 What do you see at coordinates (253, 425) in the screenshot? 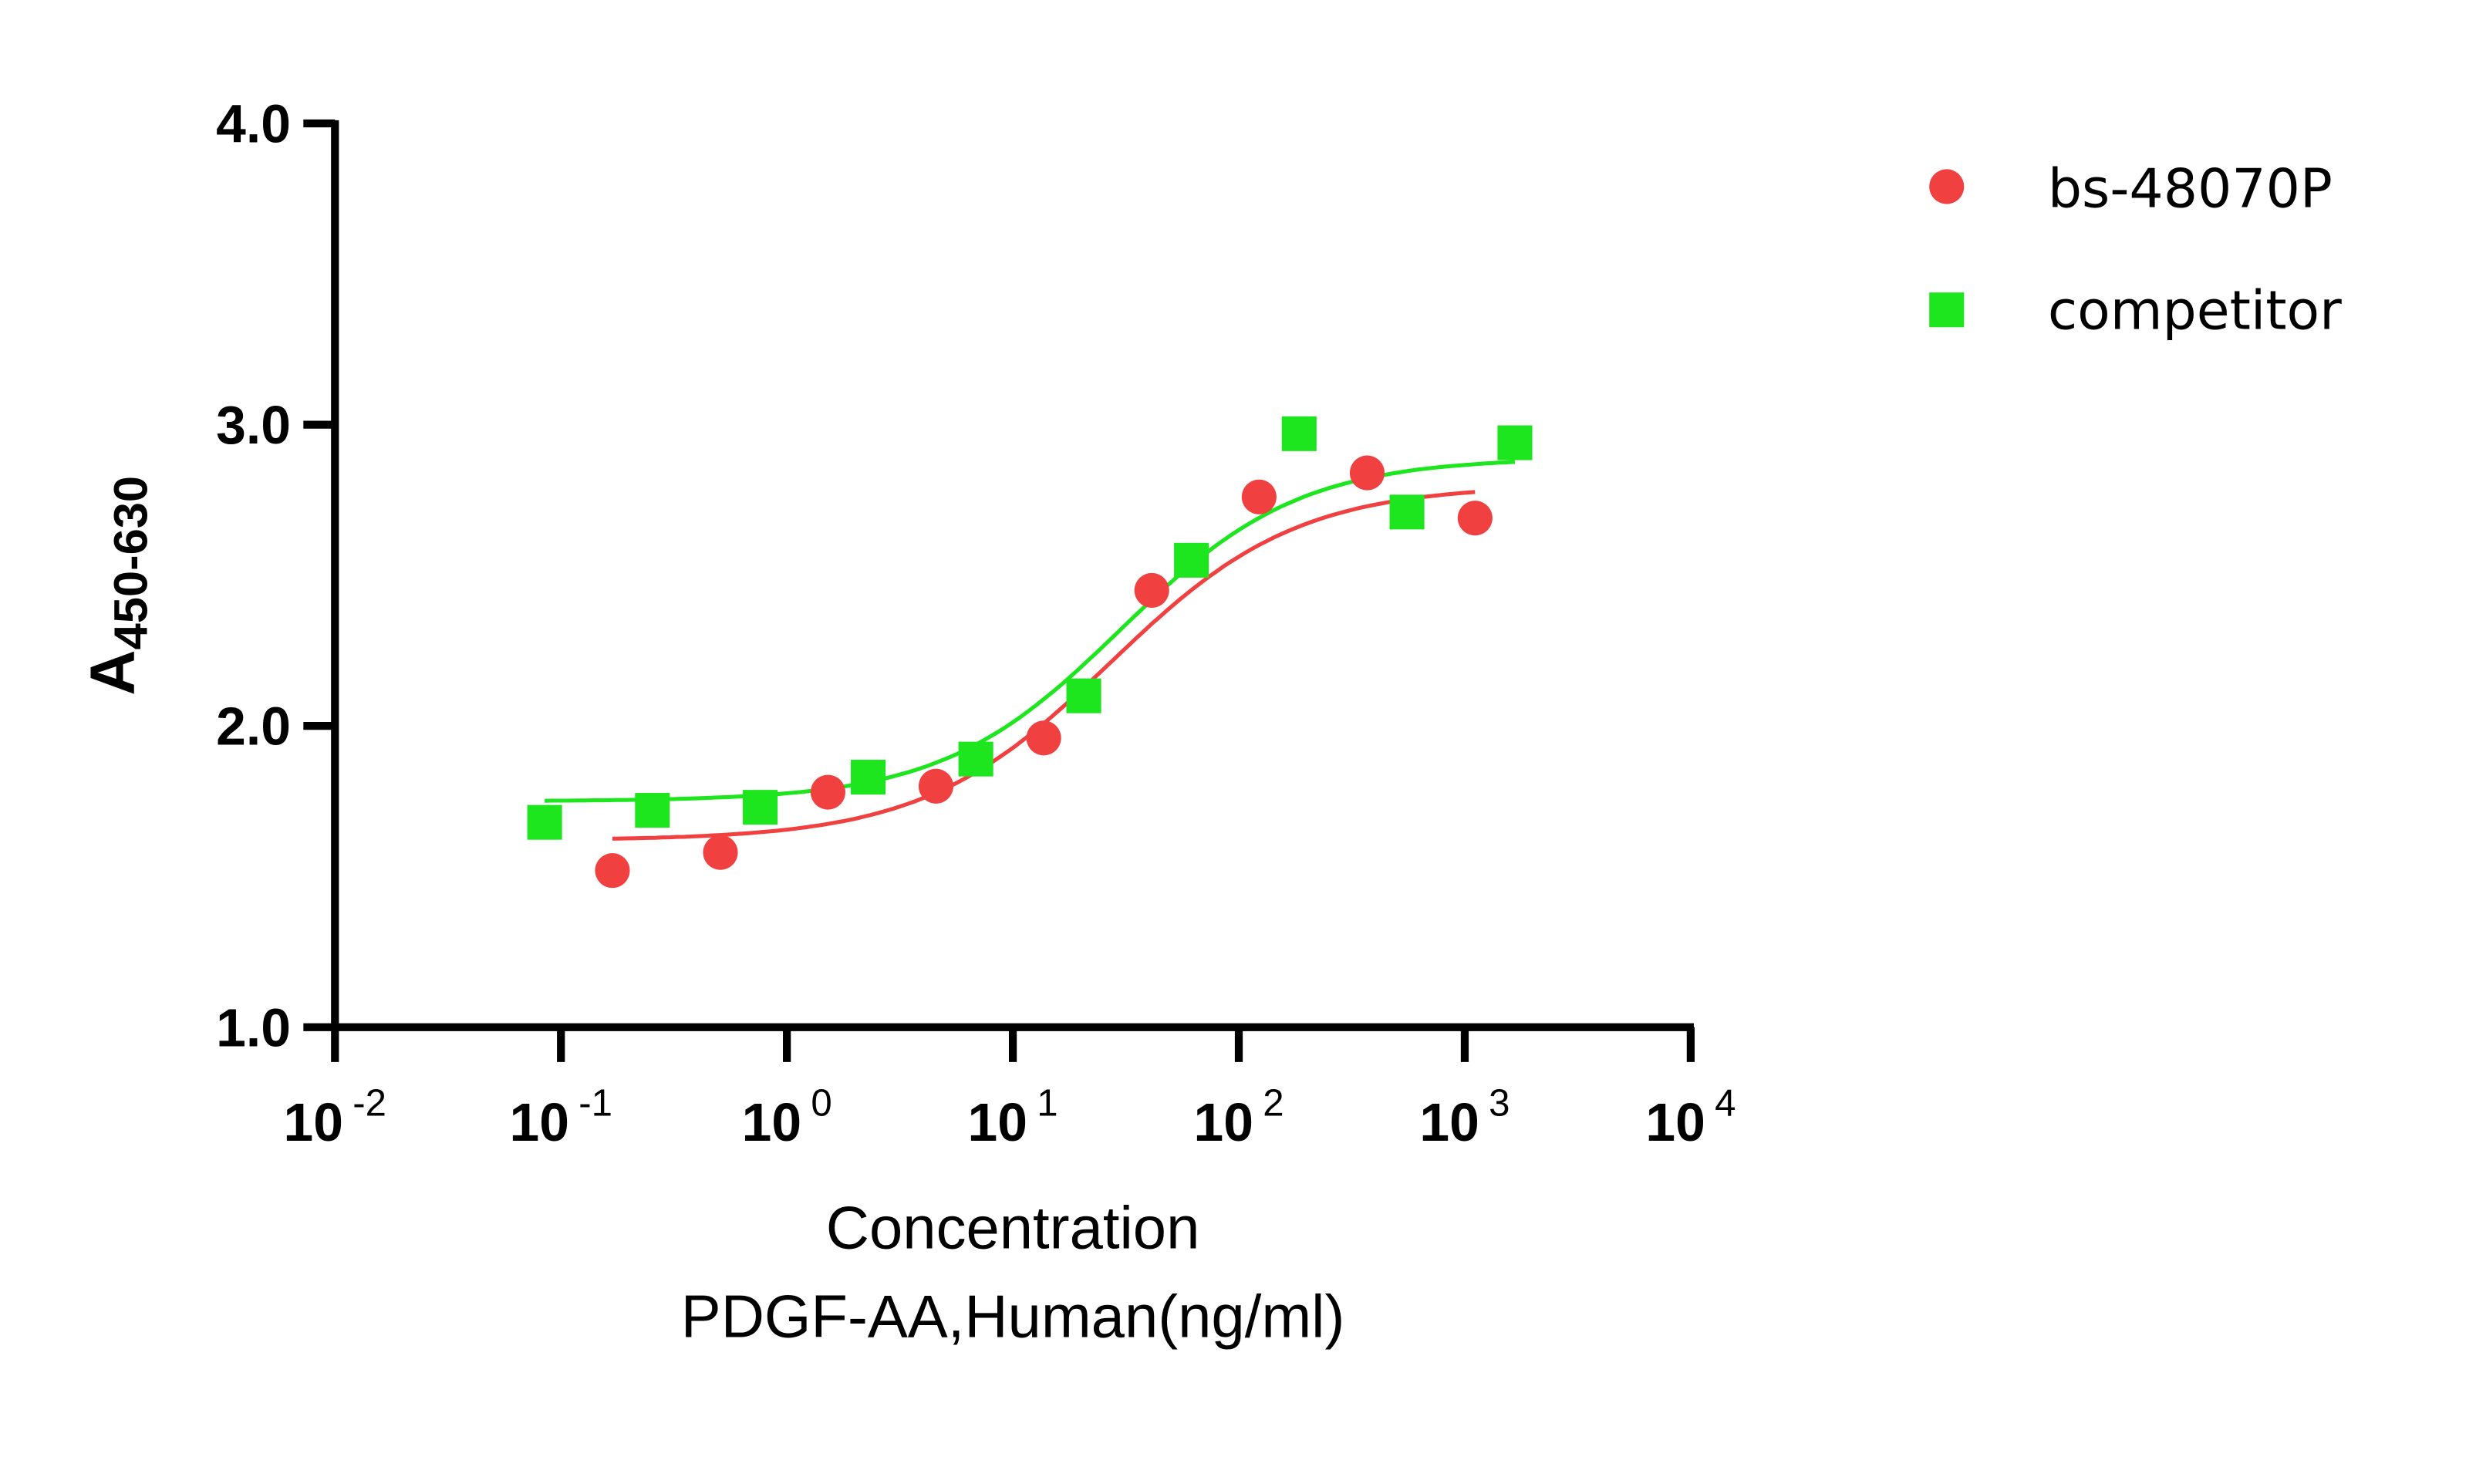
I see `y-tick-label: 3.0` at bounding box center [253, 425].